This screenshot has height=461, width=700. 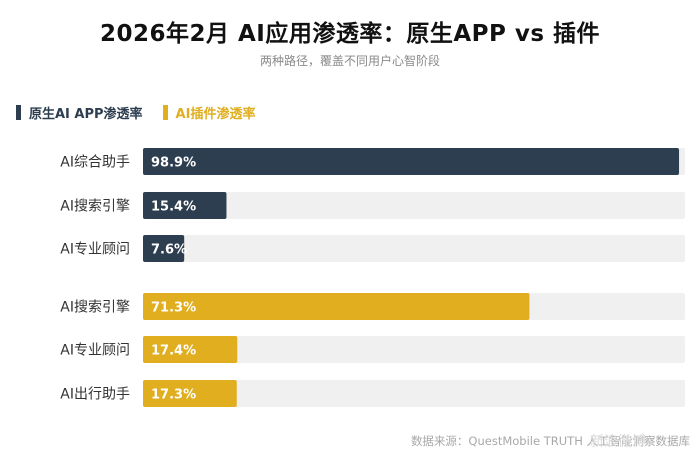 What do you see at coordinates (95, 395) in the screenshot?
I see `category-label: AI出行助手` at bounding box center [95, 395].